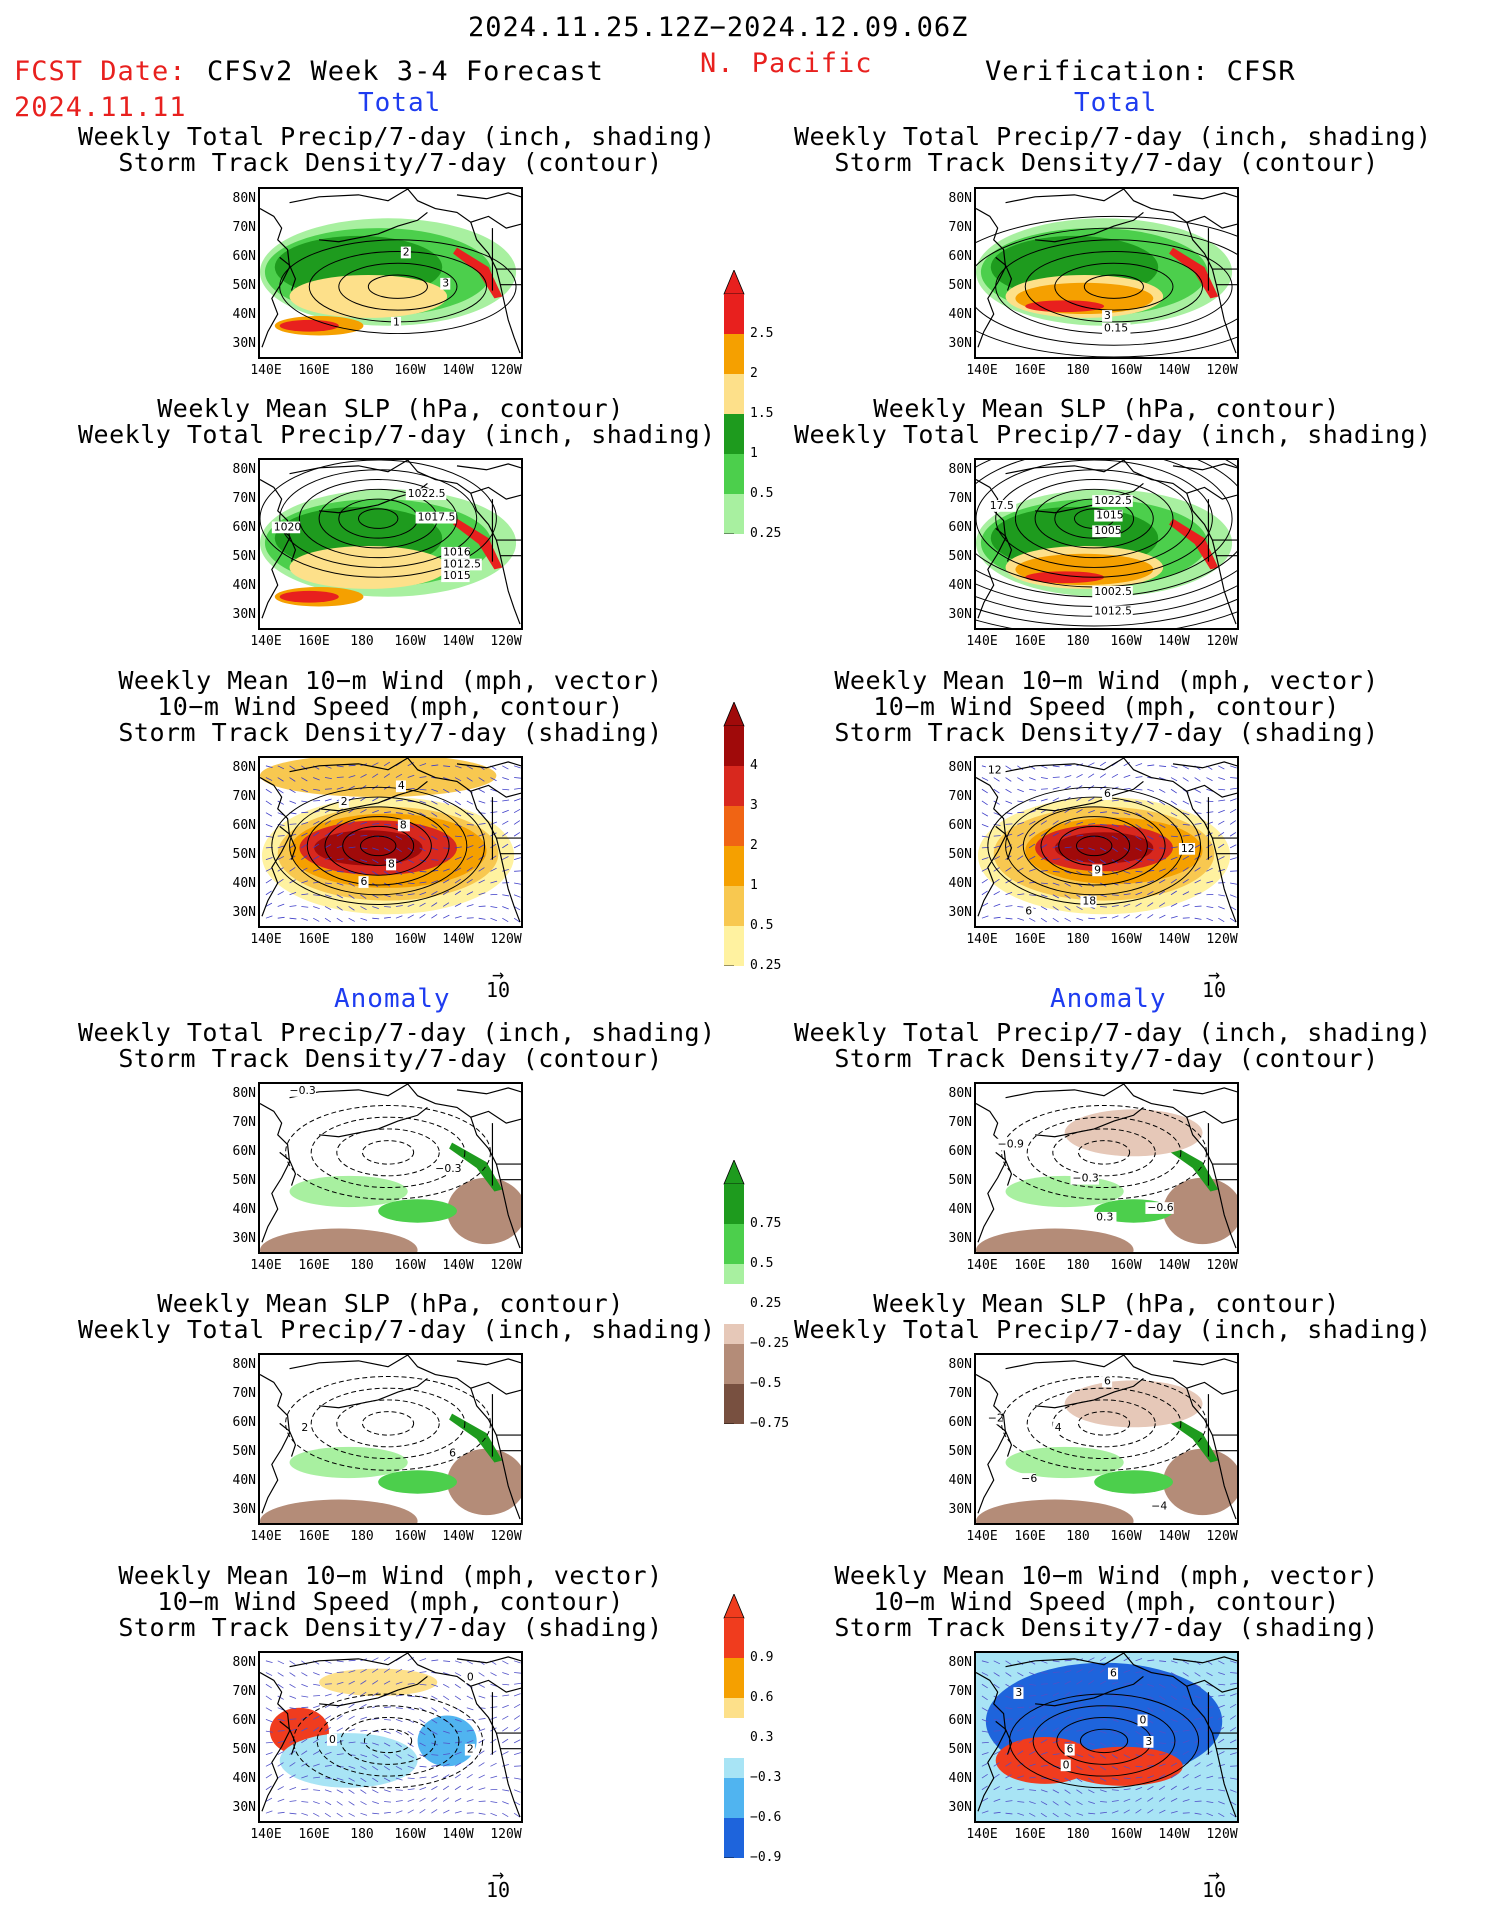 This screenshot has width=1487, height=1925. Describe the element at coordinates (754, 765) in the screenshot. I see `colorbar-label: 4` at that location.